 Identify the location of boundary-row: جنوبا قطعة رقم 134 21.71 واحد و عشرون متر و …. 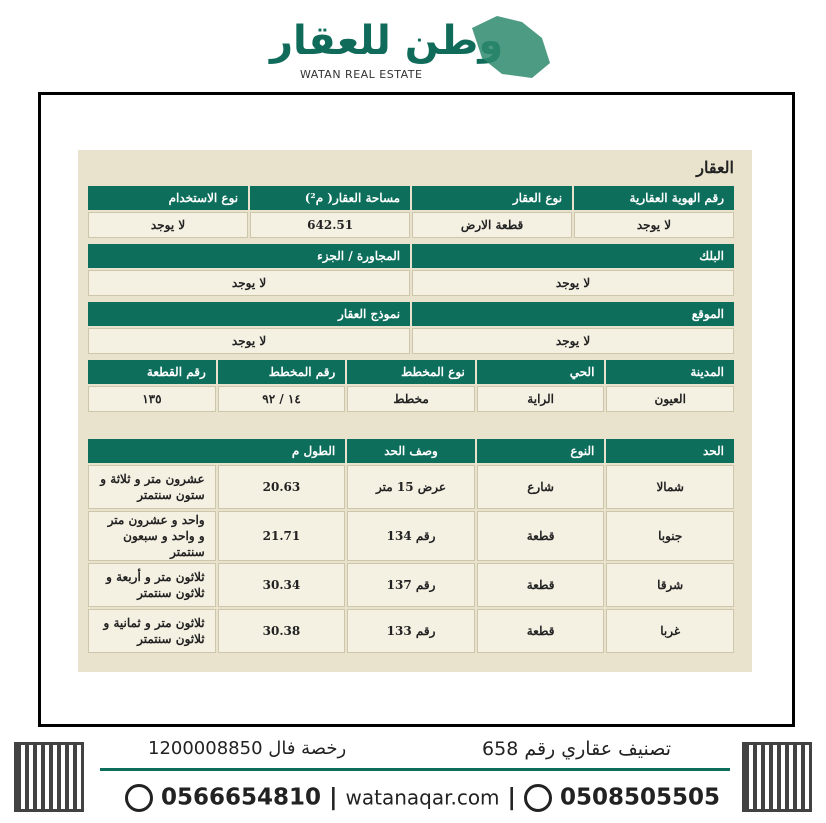
(411, 536).